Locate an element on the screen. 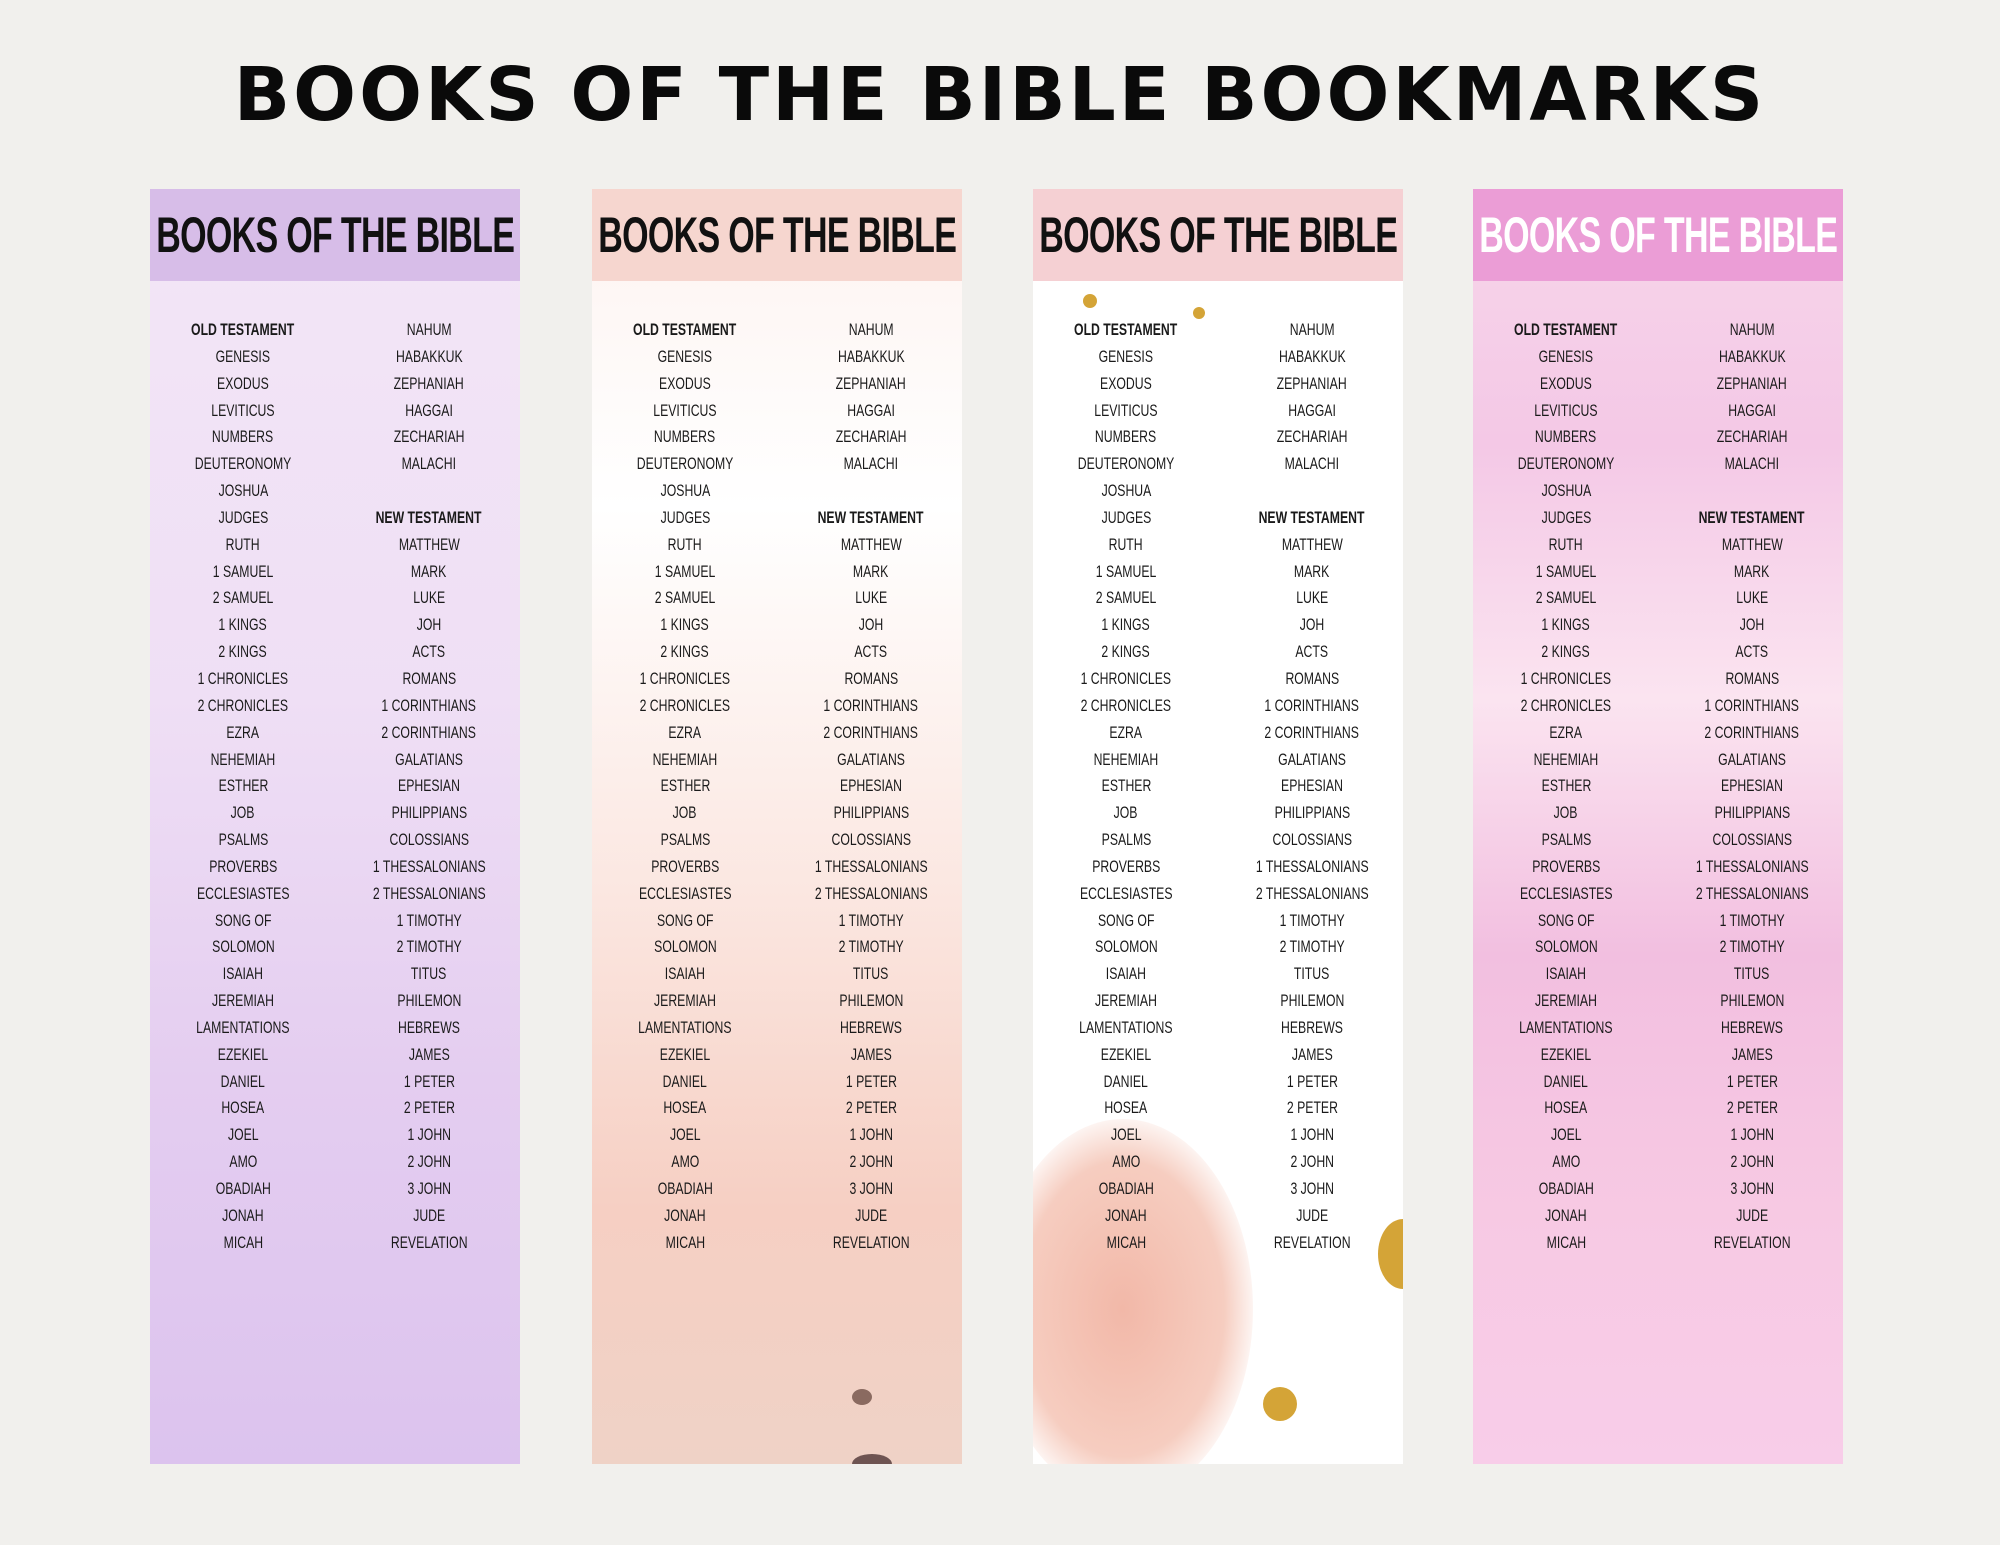 This screenshot has width=2000, height=1545. book-name: NUMBERS is located at coordinates (685, 437).